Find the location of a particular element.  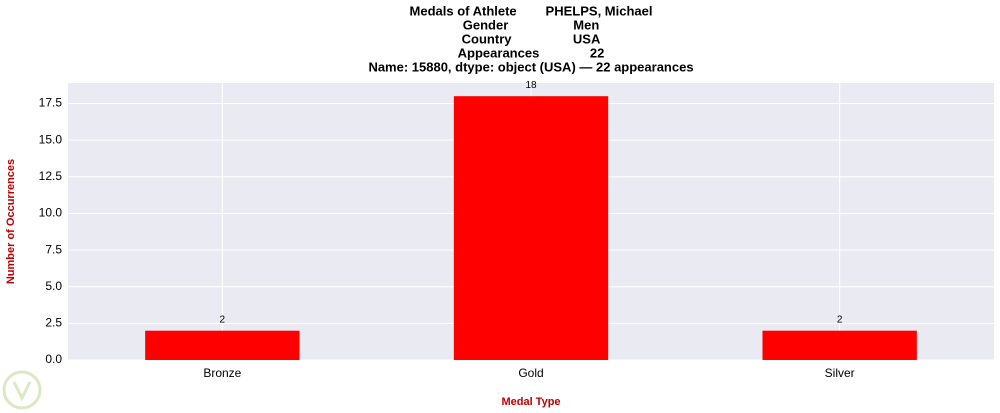

chart-title: Country USA is located at coordinates (531, 38).